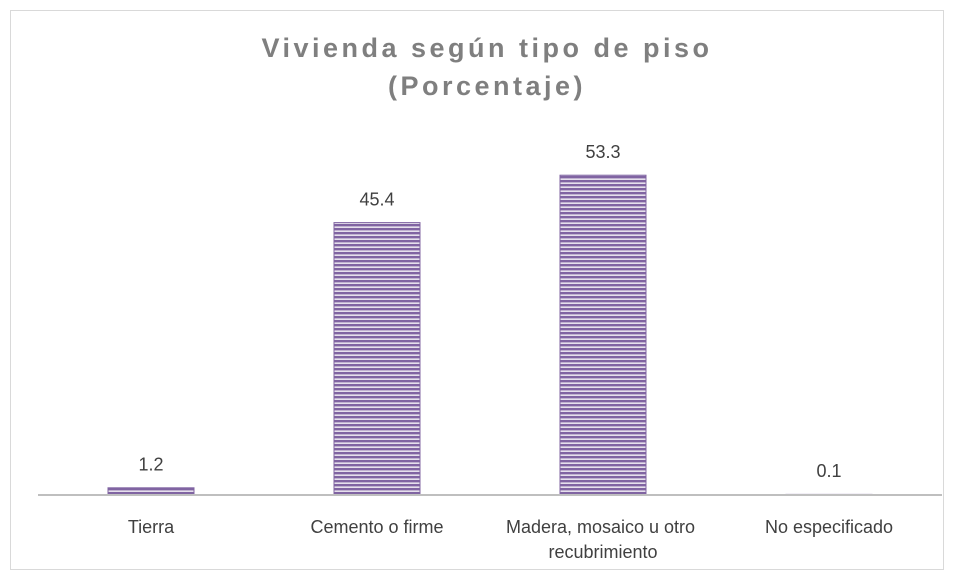 The image size is (954, 578). Describe the element at coordinates (603, 539) in the screenshot. I see `x-tick-label: Madera, mosaico u otro recubrimiento` at that location.